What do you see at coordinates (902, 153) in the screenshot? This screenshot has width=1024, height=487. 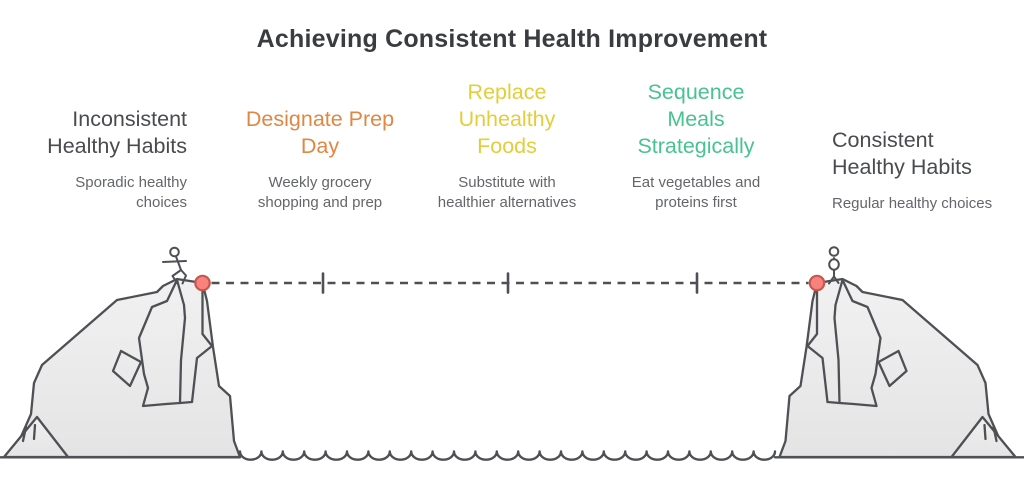 I see `stage-heading: Consistent Healthy Habits` at bounding box center [902, 153].